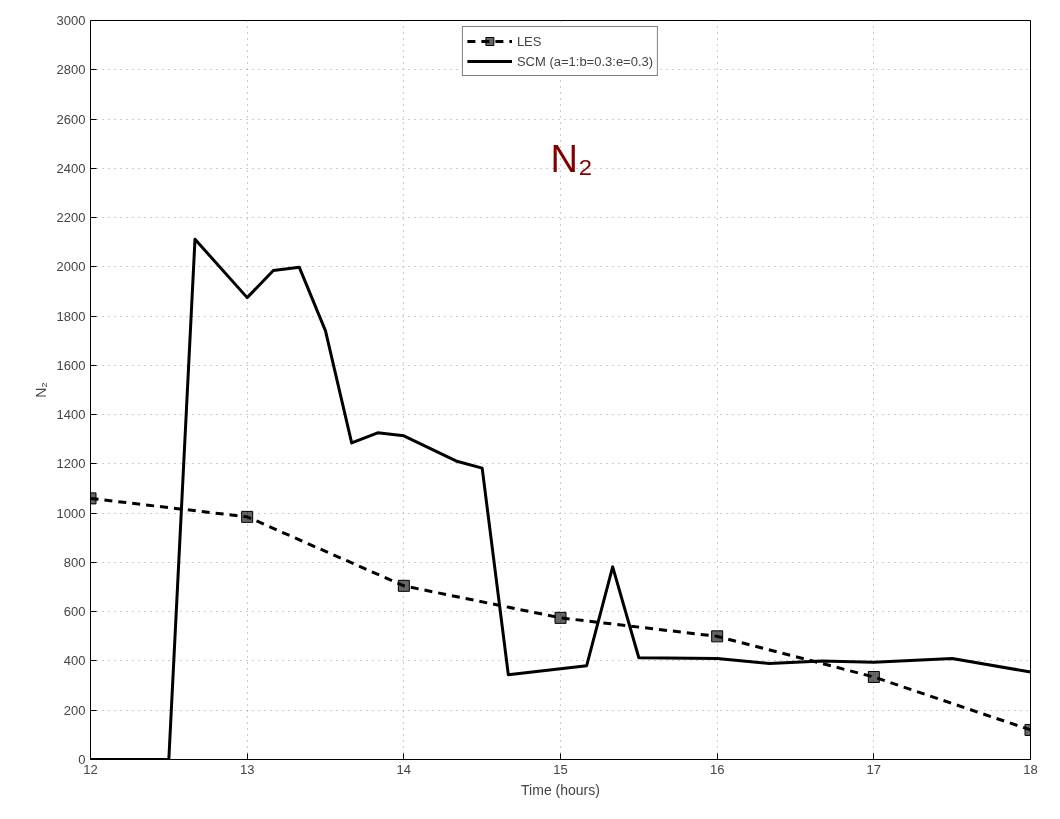  I want to click on annotation: N₂, so click(571, 158).